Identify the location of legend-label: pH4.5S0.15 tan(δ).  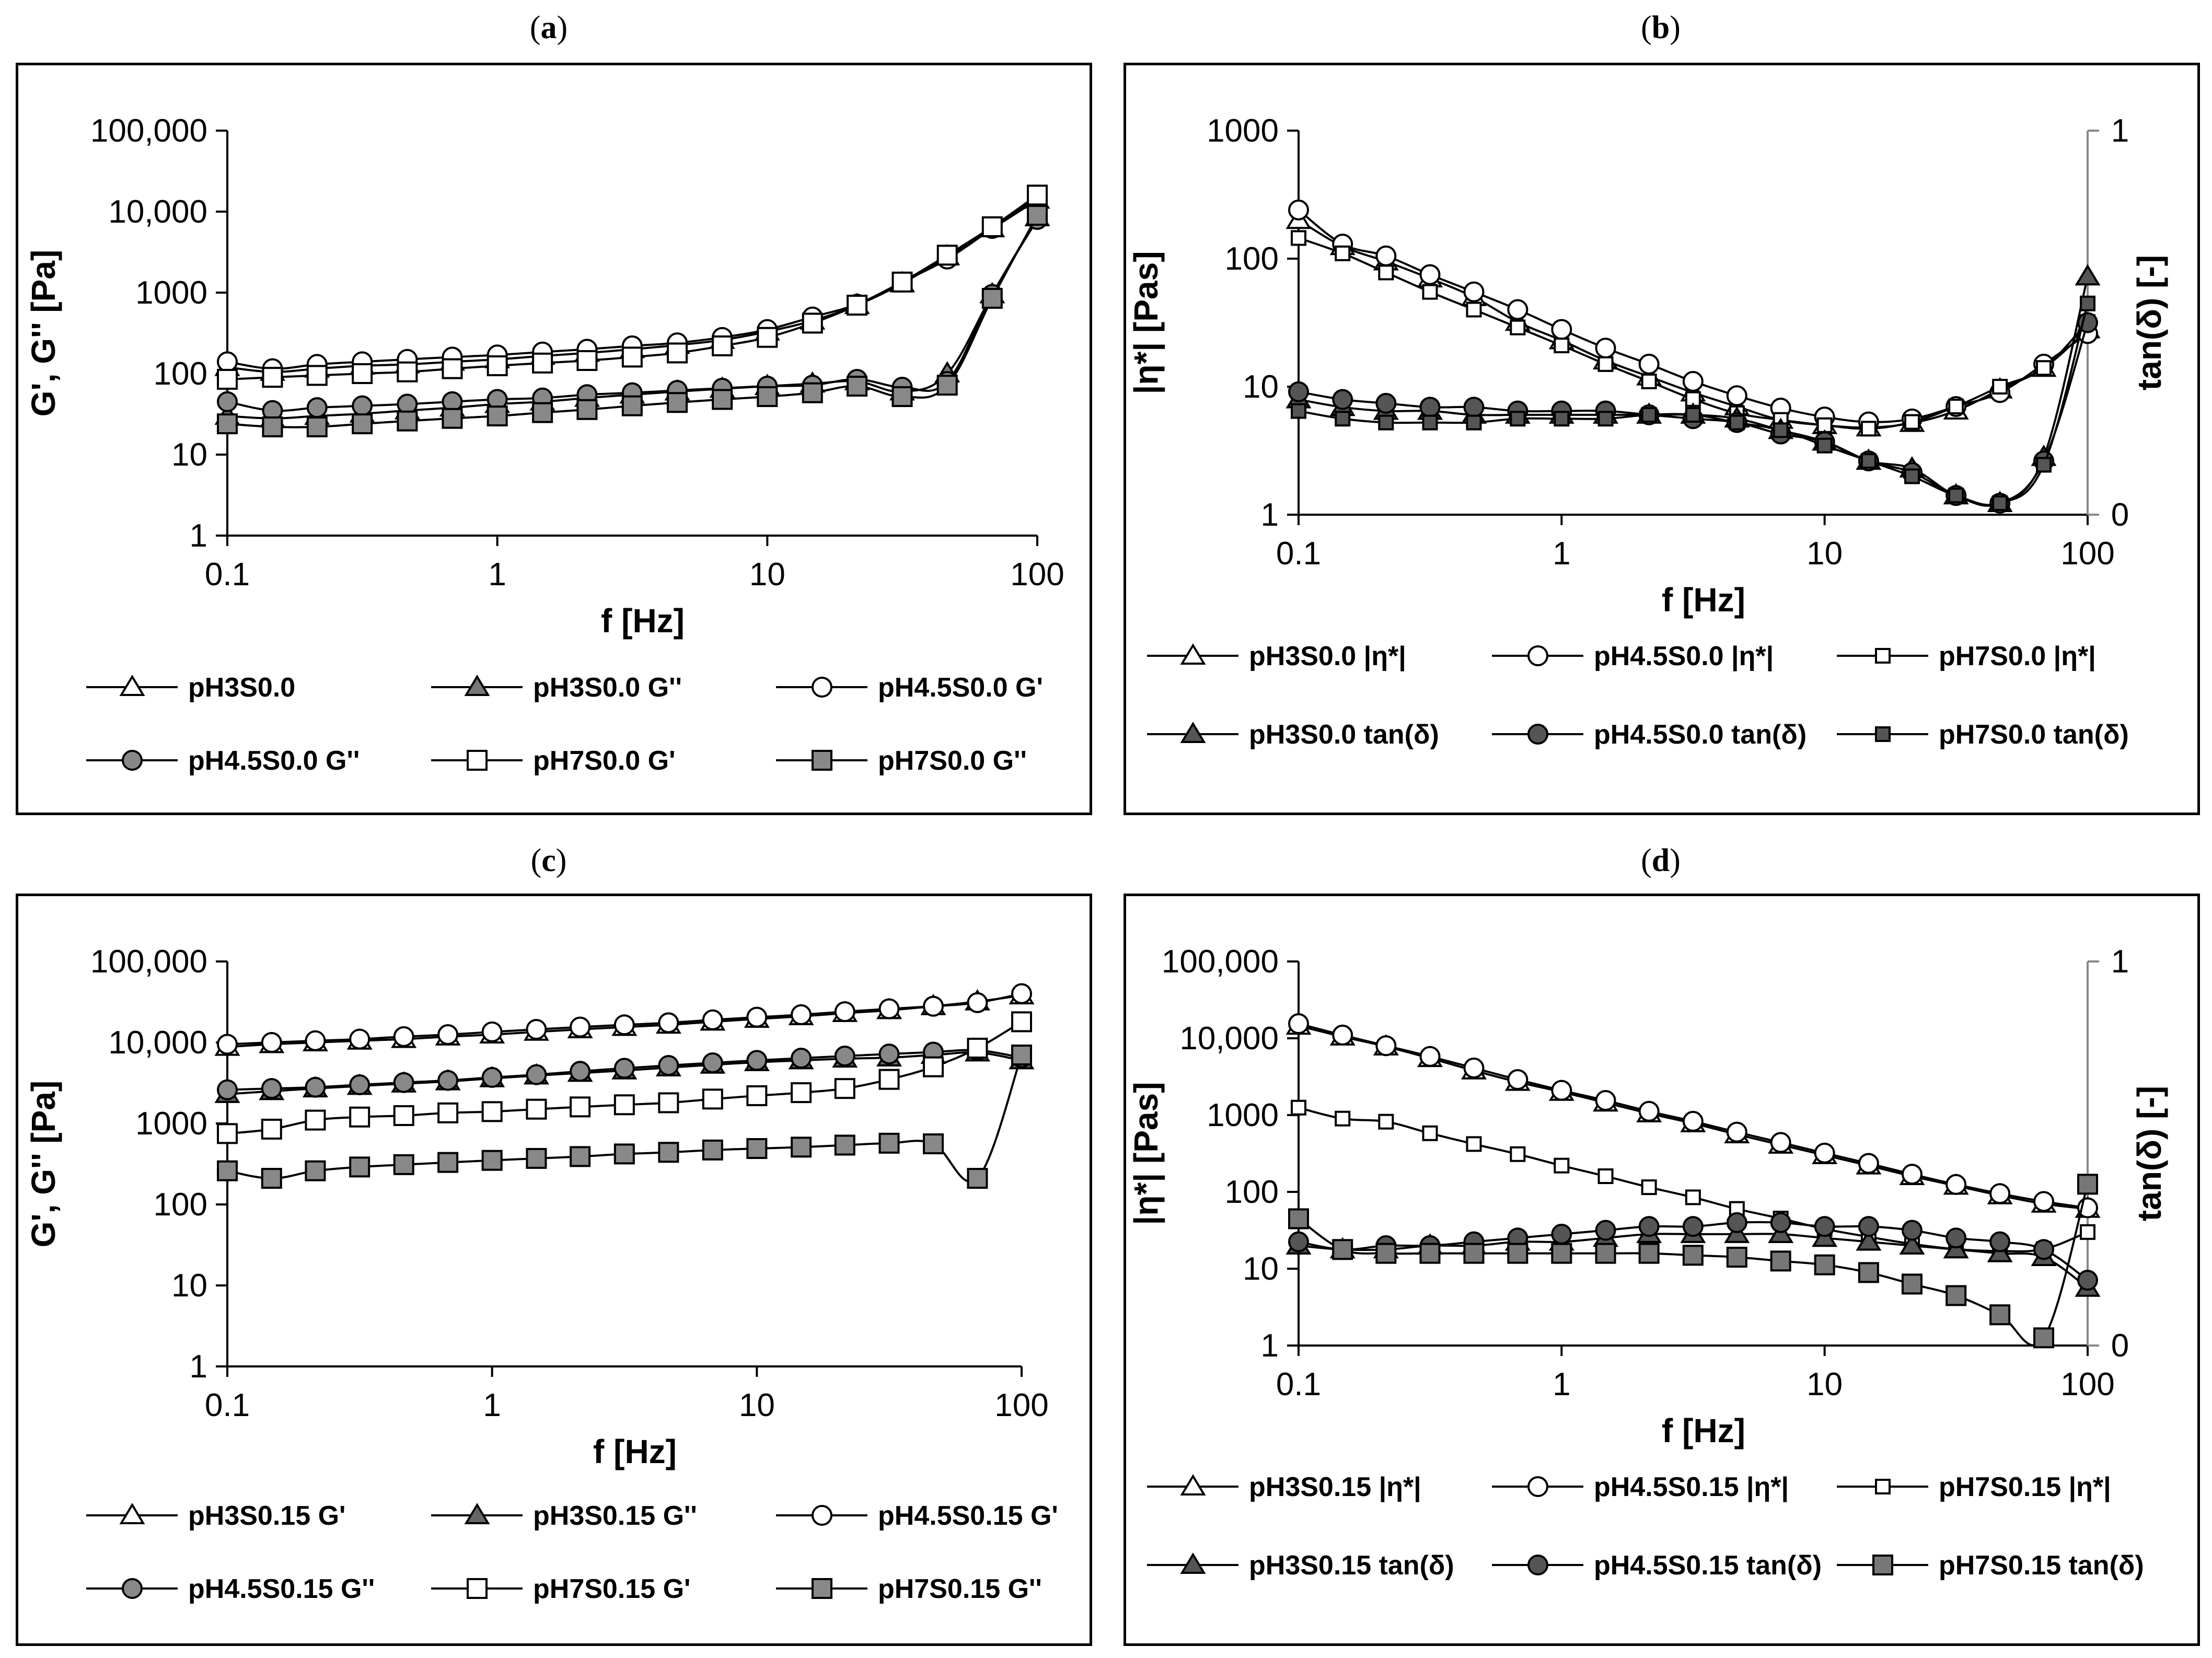
(1708, 1565).